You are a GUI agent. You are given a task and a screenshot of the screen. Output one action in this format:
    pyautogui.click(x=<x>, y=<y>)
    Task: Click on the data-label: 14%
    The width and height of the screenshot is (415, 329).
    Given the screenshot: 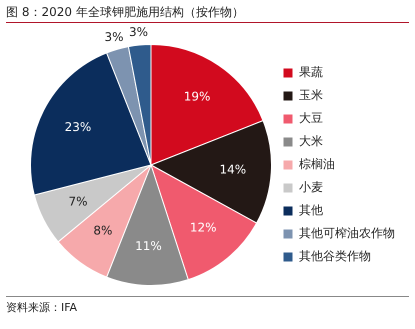 What is the action you would take?
    pyautogui.click(x=232, y=169)
    